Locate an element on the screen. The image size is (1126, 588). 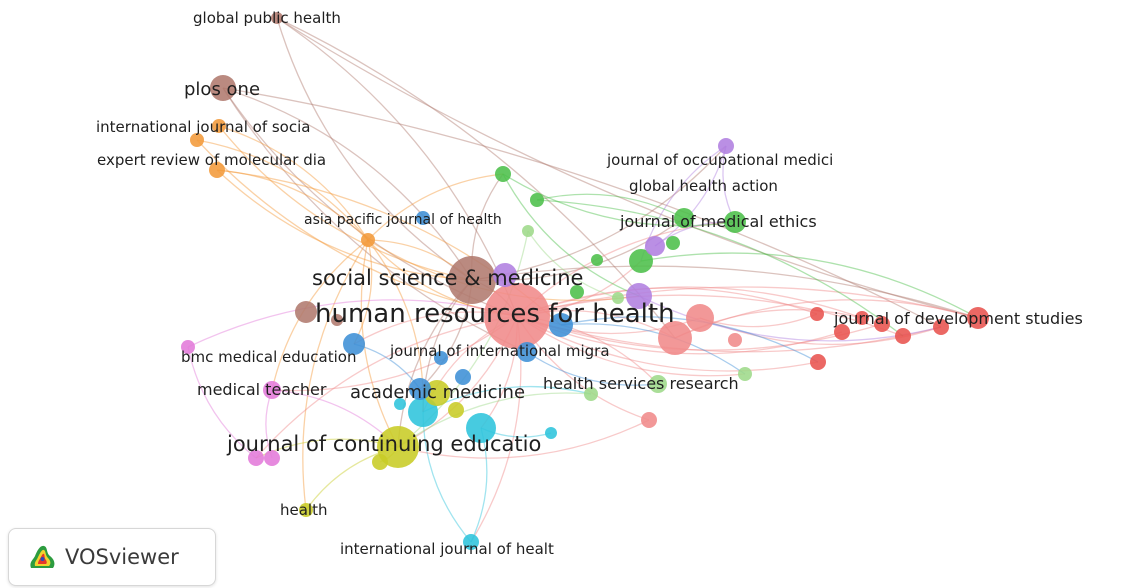
journal-label-hrh: human resources for health is located at coordinates (495, 314).